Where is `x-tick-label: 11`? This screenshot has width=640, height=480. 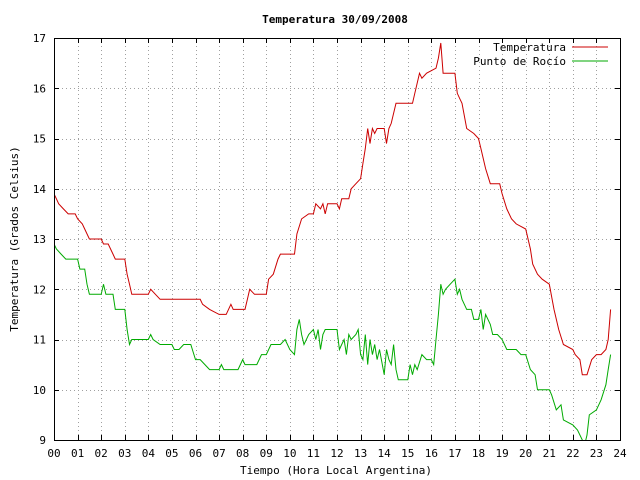 x-tick-label: 11 is located at coordinates (313, 453).